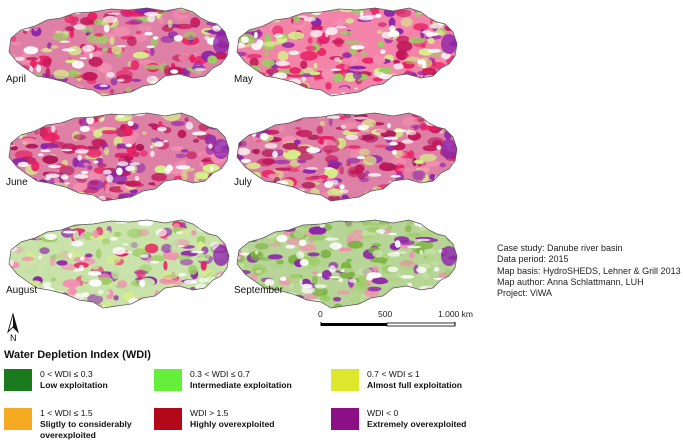 The width and height of the screenshot is (683, 441). Describe the element at coordinates (77, 355) in the screenshot. I see `legend-title: Water Depletion Index (WDI)` at that location.